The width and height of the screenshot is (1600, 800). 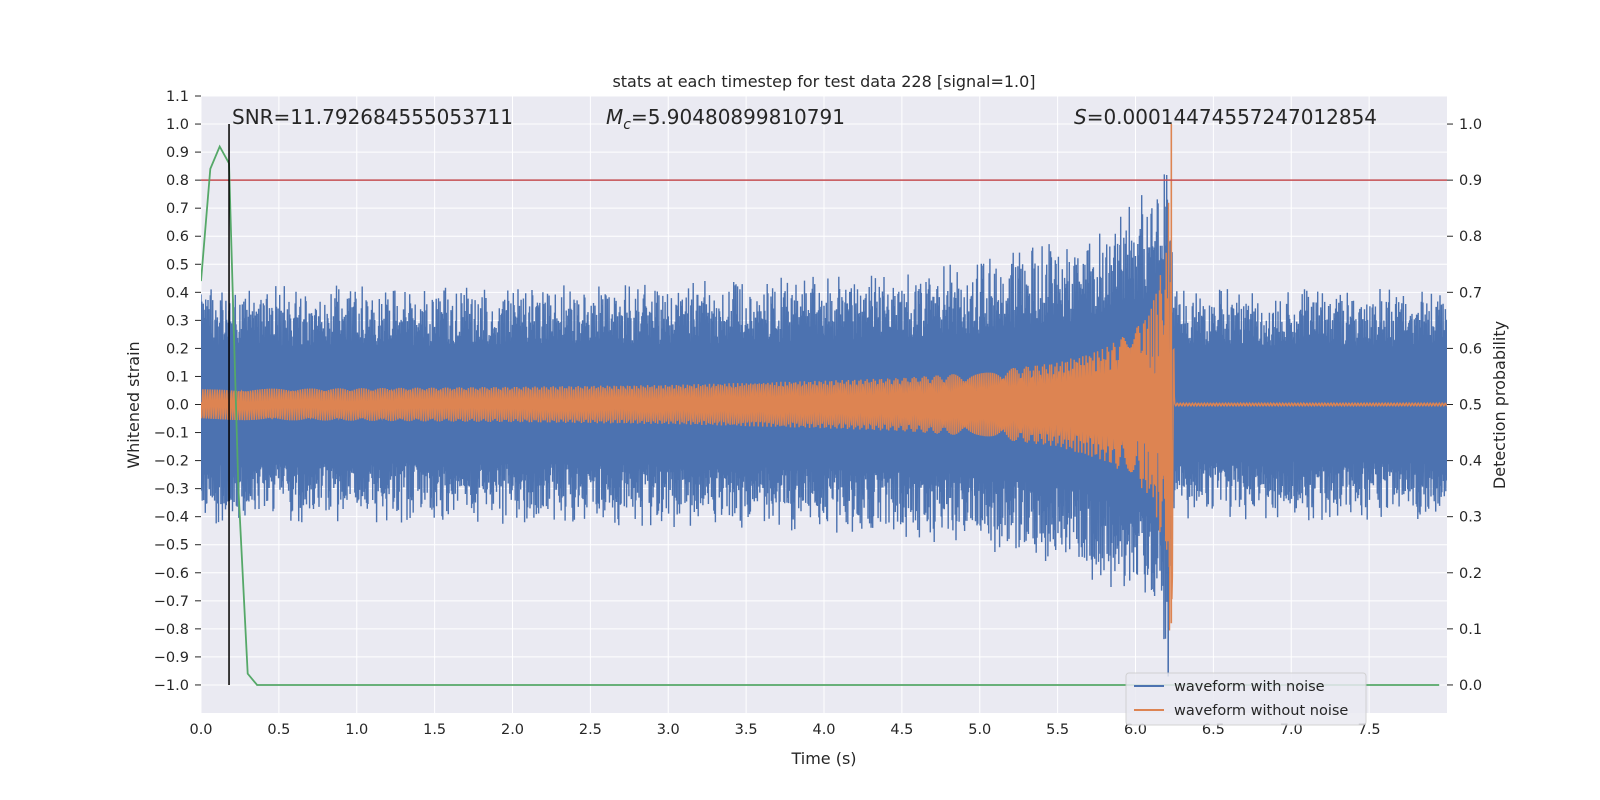 I want to click on chirp-mass-value: =5.90480899810791, so click(x=738, y=117).